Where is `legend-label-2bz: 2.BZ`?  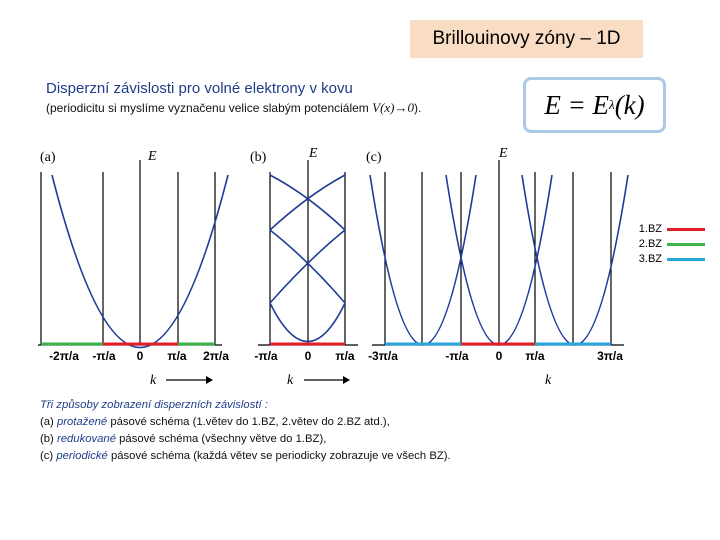
legend-label-2bz: 2.BZ is located at coordinates (650, 244).